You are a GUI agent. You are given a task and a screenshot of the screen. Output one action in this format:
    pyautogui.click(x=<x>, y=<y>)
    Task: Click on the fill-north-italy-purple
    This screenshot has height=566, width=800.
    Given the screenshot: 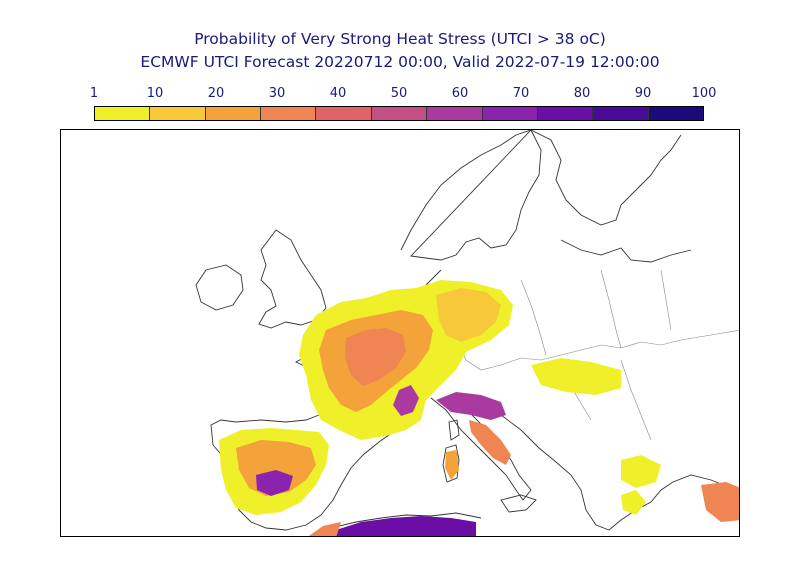 What is the action you would take?
    pyautogui.click(x=471, y=406)
    